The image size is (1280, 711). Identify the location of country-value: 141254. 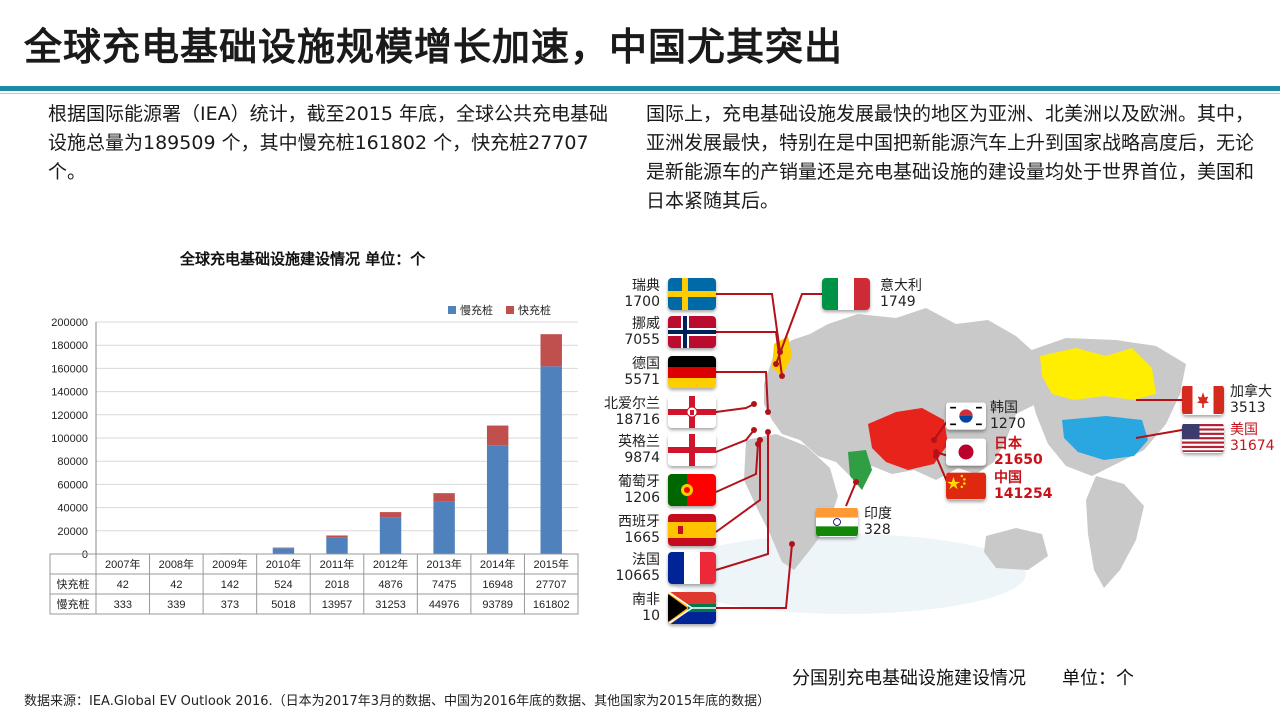
(1023, 494).